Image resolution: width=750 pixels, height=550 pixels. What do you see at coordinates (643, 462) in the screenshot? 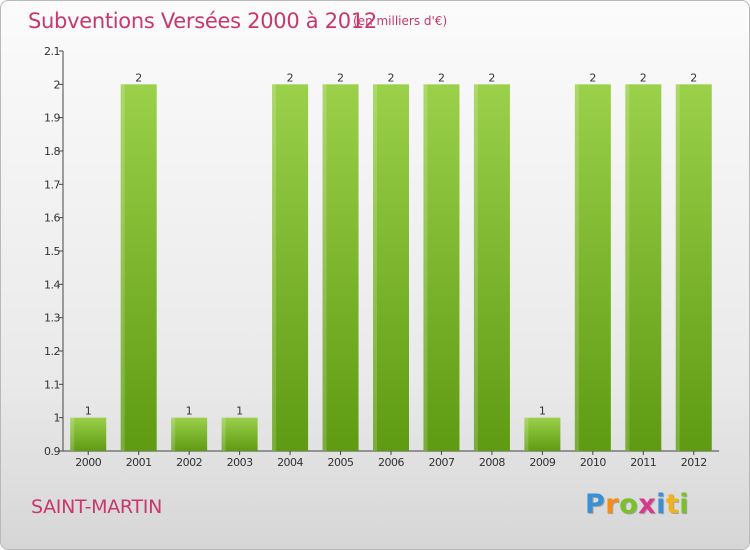
I see `x-tick-label: 2011` at bounding box center [643, 462].